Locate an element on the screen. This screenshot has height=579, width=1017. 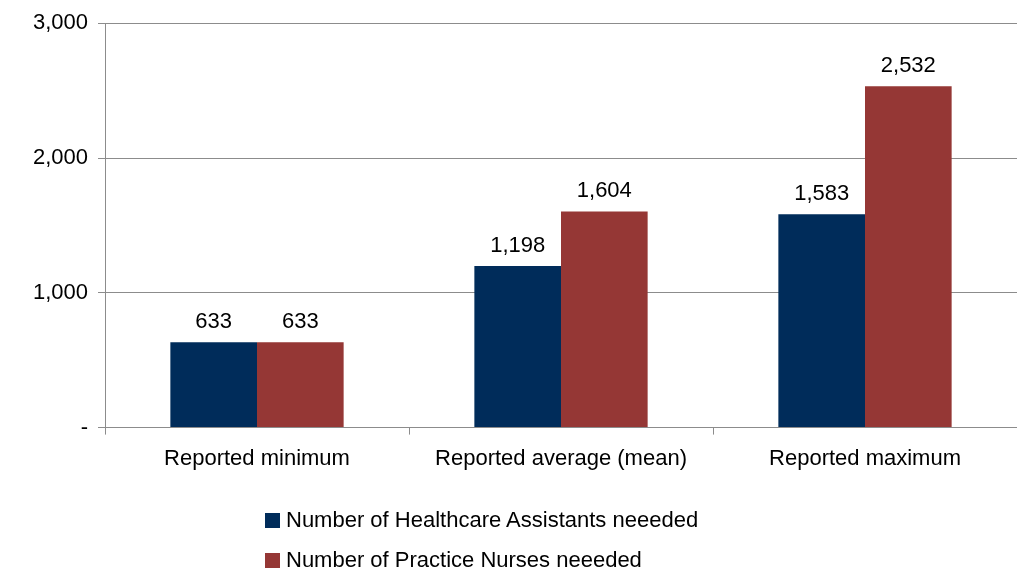
y-tick-label: 2,000 is located at coordinates (60, 157).